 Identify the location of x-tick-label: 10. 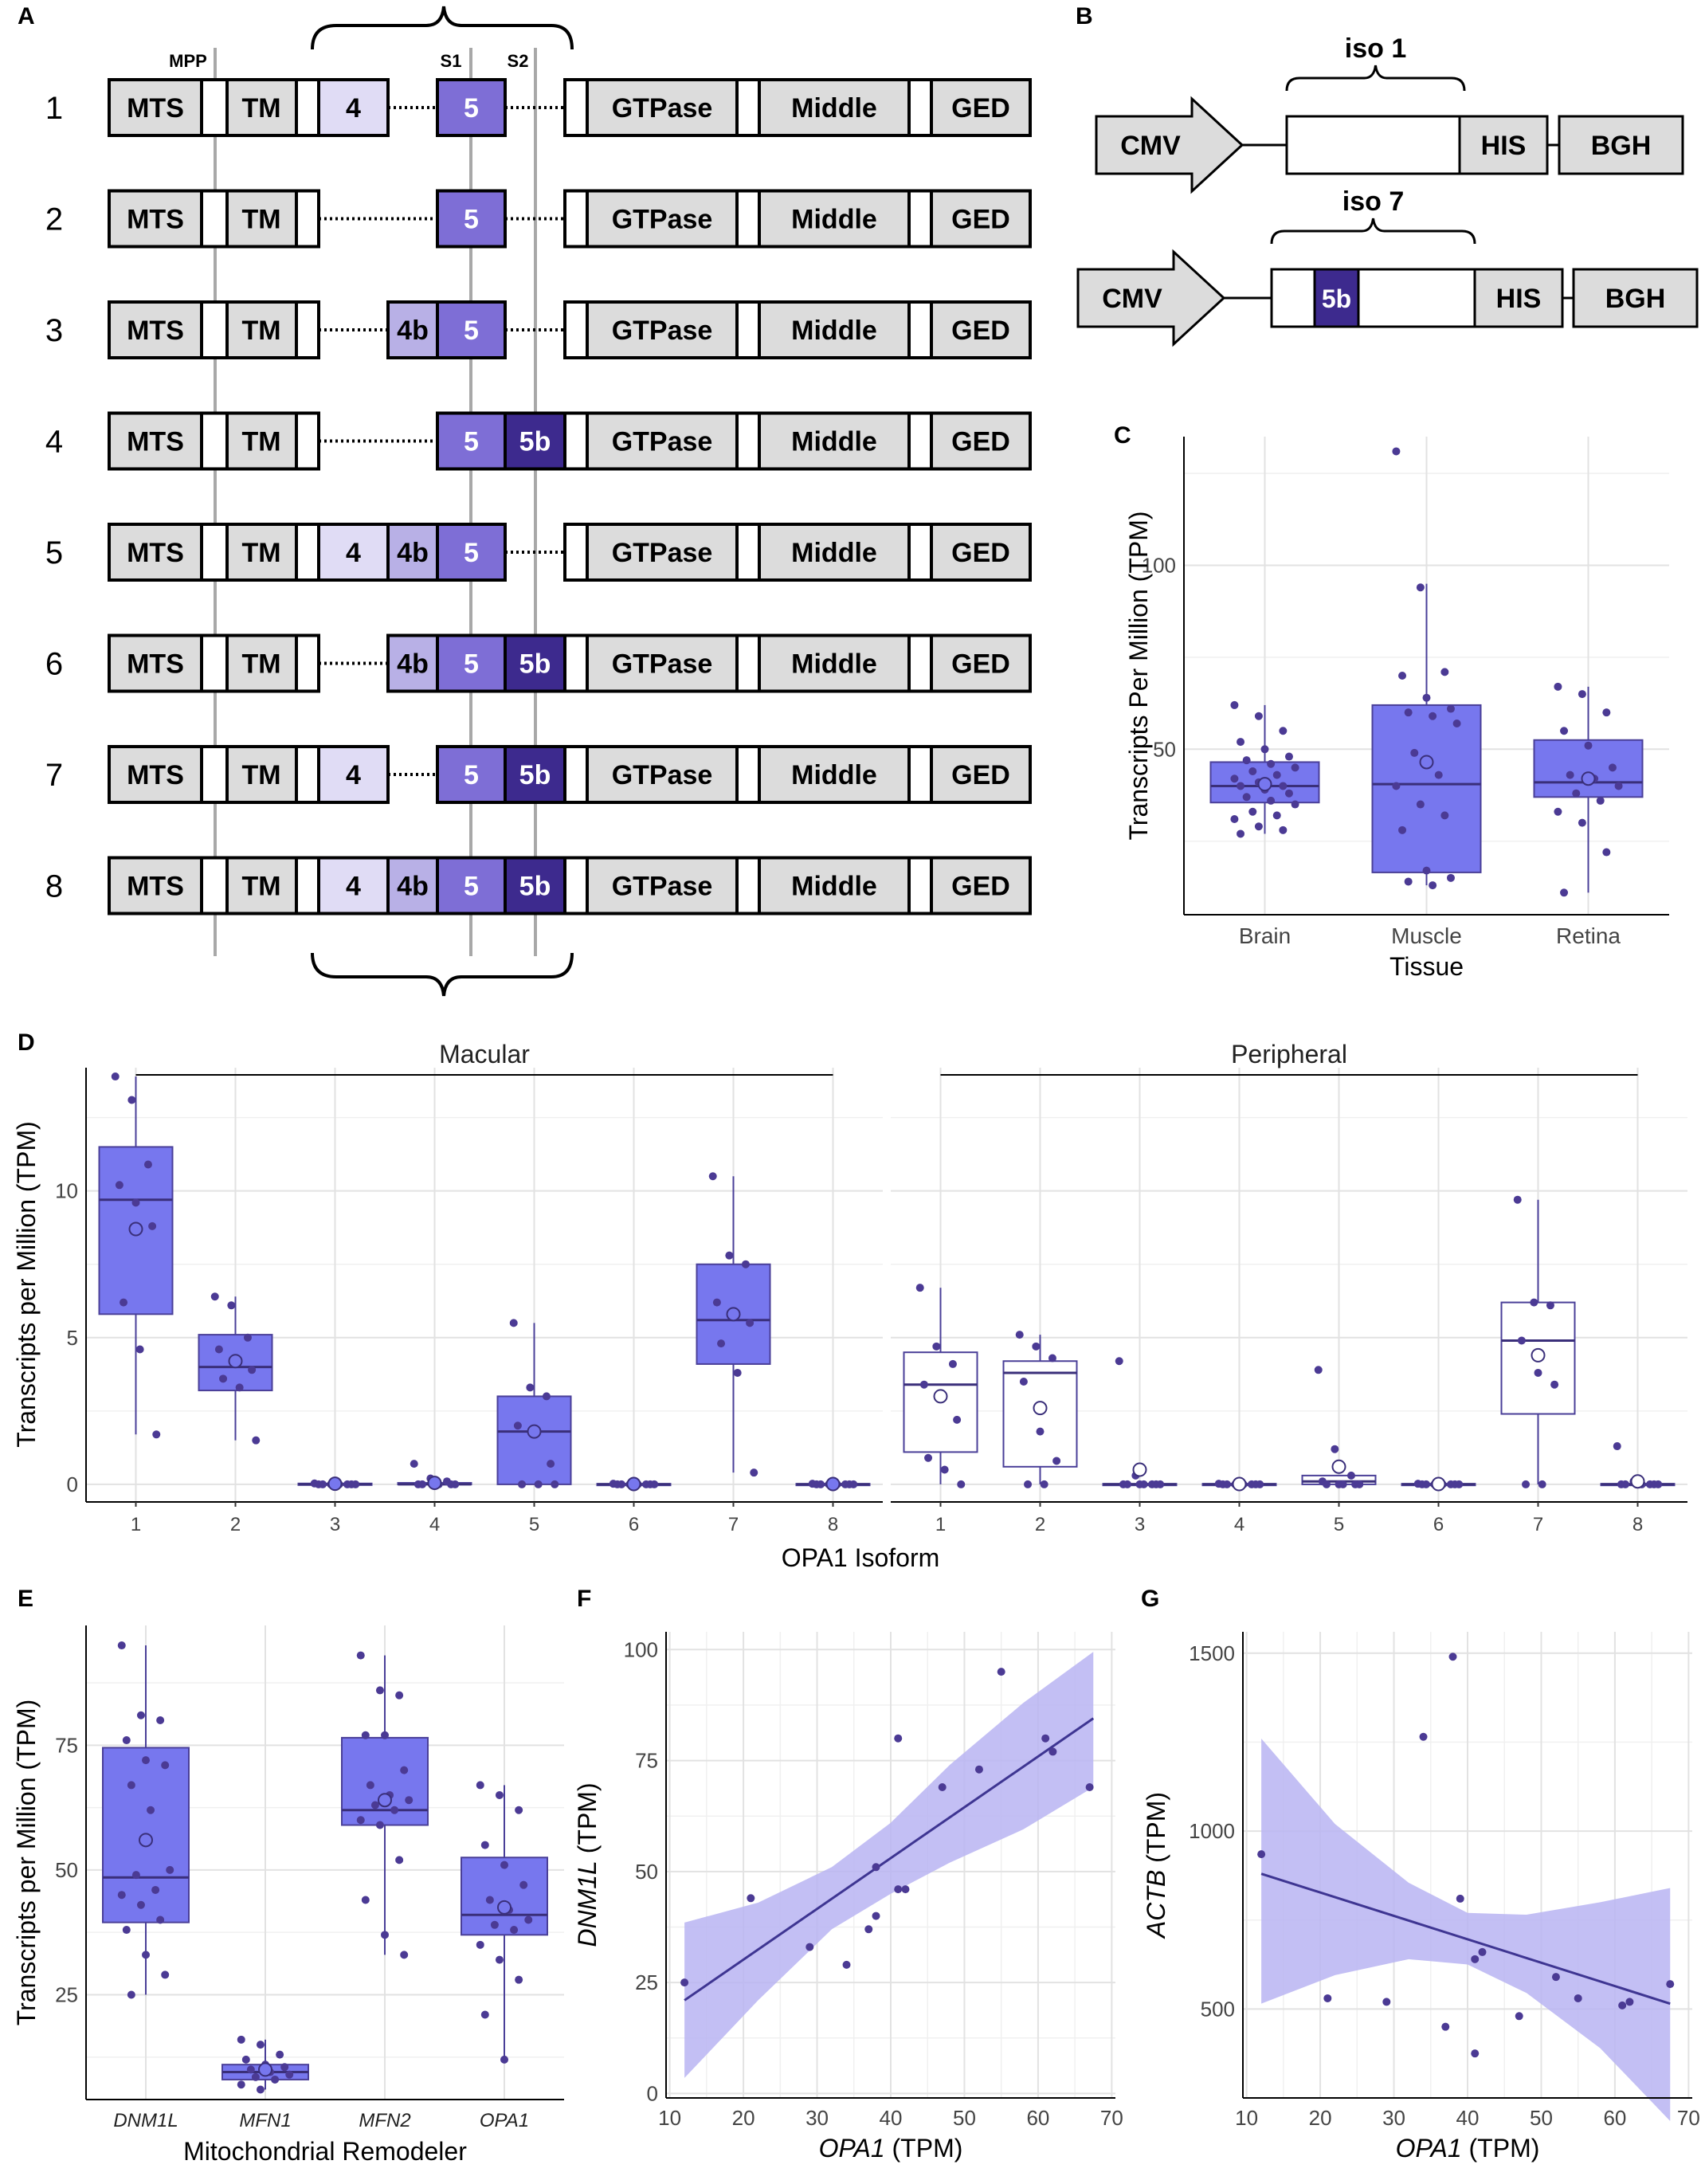
(669, 2118).